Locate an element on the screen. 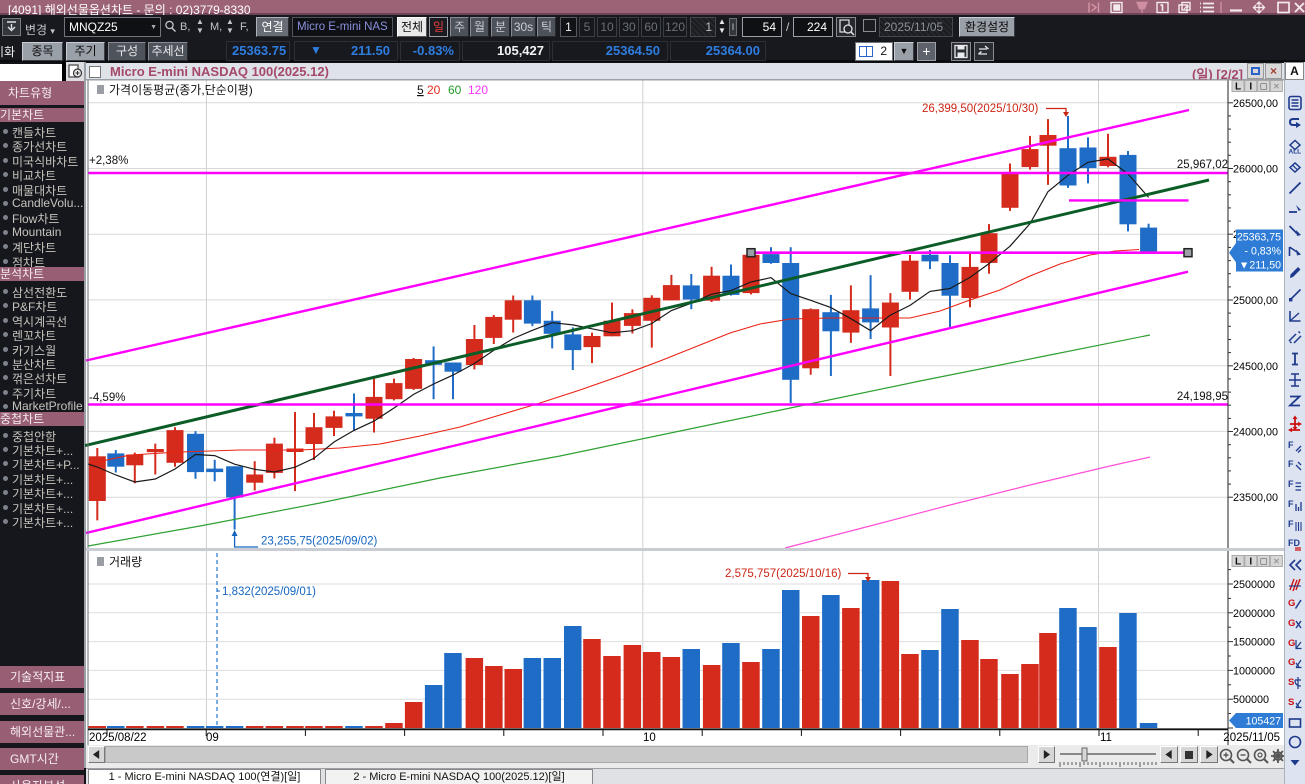 The image size is (1305, 784). svg-text: 2500000 is located at coordinates (1254, 585).